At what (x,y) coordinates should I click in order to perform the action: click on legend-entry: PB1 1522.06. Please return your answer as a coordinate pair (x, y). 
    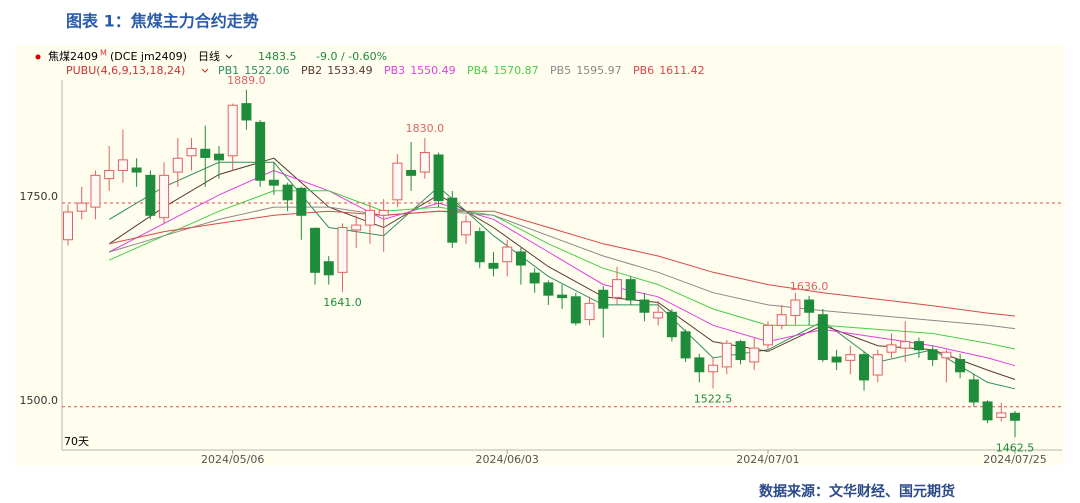
    Looking at the image, I should click on (254, 70).